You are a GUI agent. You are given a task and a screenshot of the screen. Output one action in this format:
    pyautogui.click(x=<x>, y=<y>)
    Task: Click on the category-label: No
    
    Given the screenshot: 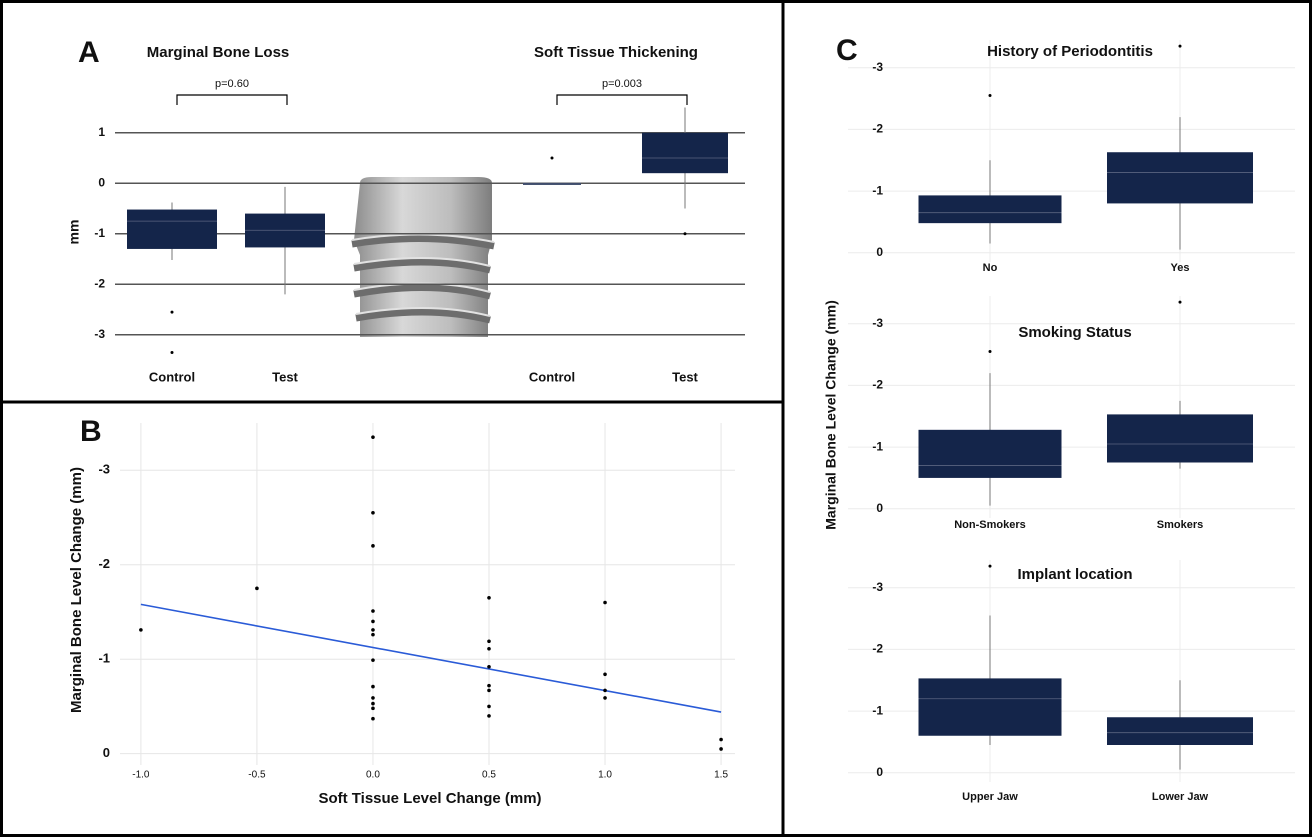 What is the action you would take?
    pyautogui.click(x=990, y=268)
    